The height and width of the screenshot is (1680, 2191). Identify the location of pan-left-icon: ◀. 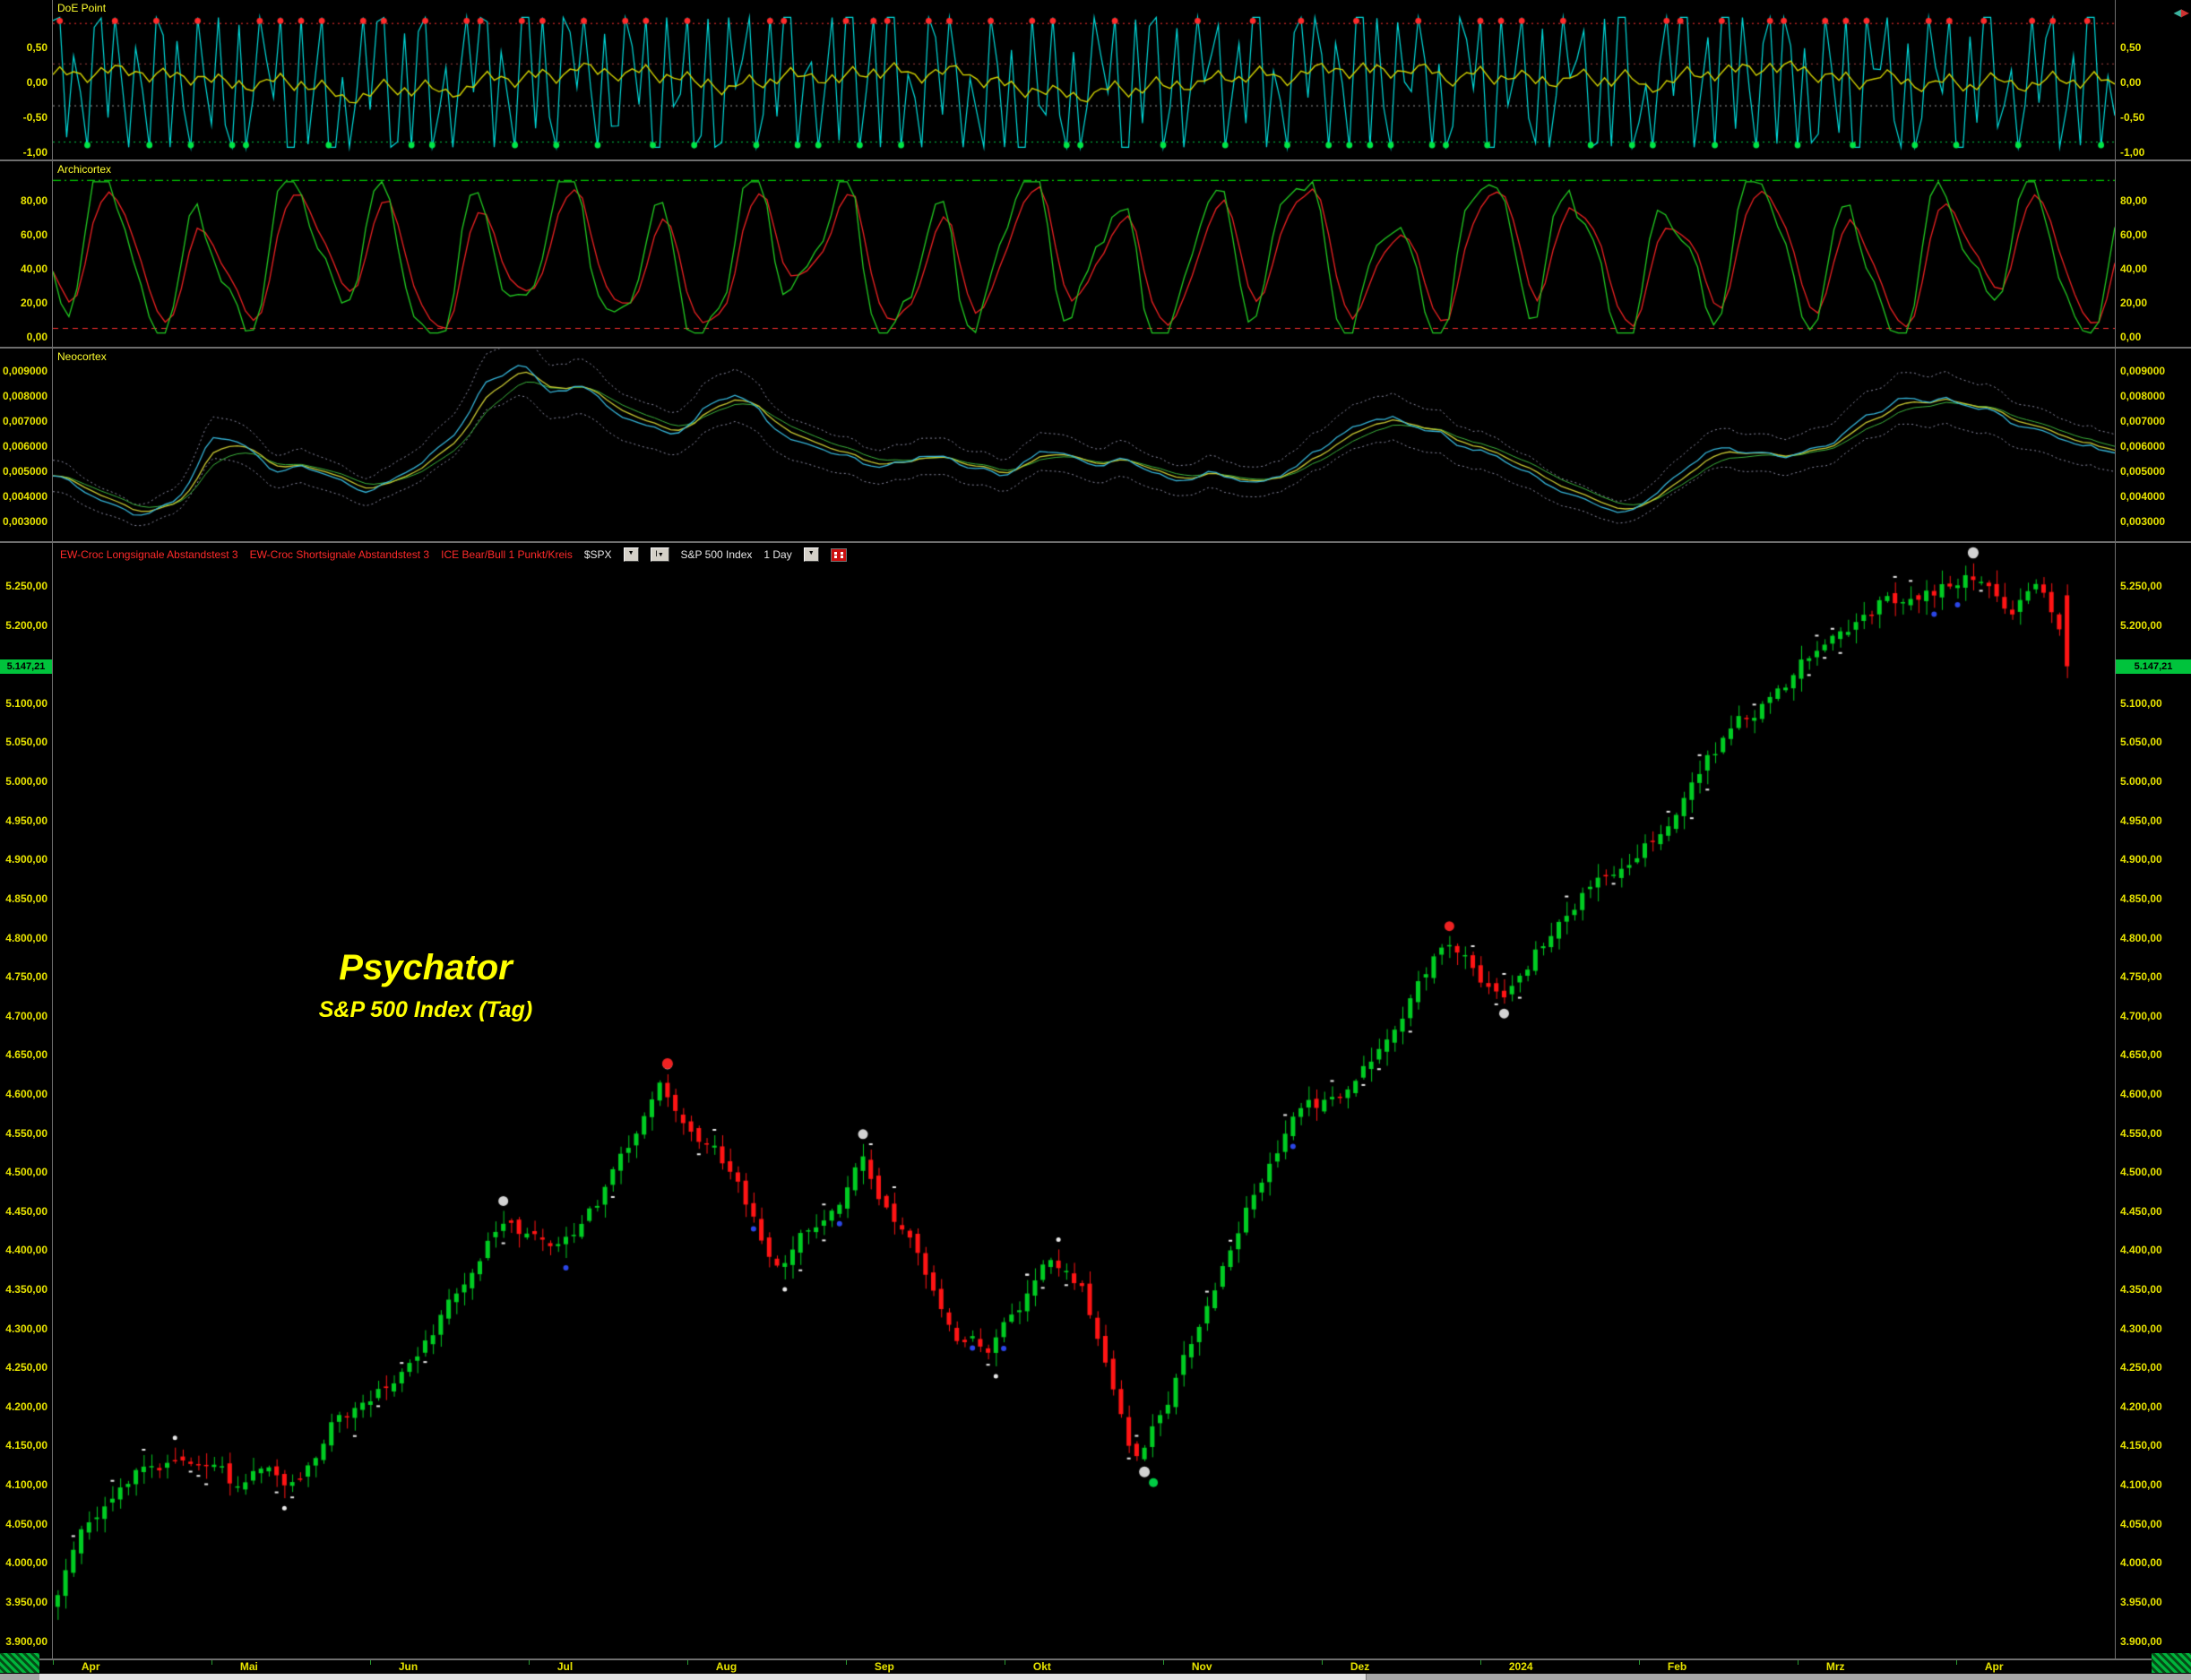
(2177, 12).